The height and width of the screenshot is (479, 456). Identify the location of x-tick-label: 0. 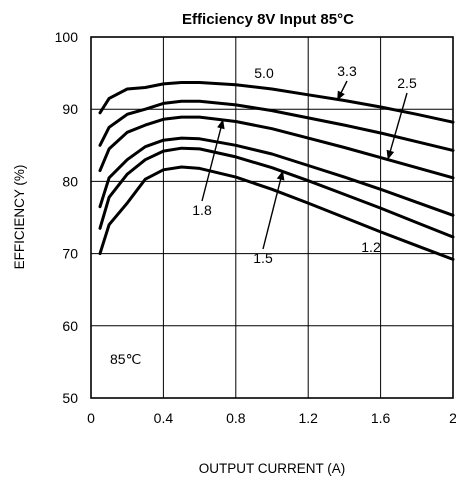
(91, 418).